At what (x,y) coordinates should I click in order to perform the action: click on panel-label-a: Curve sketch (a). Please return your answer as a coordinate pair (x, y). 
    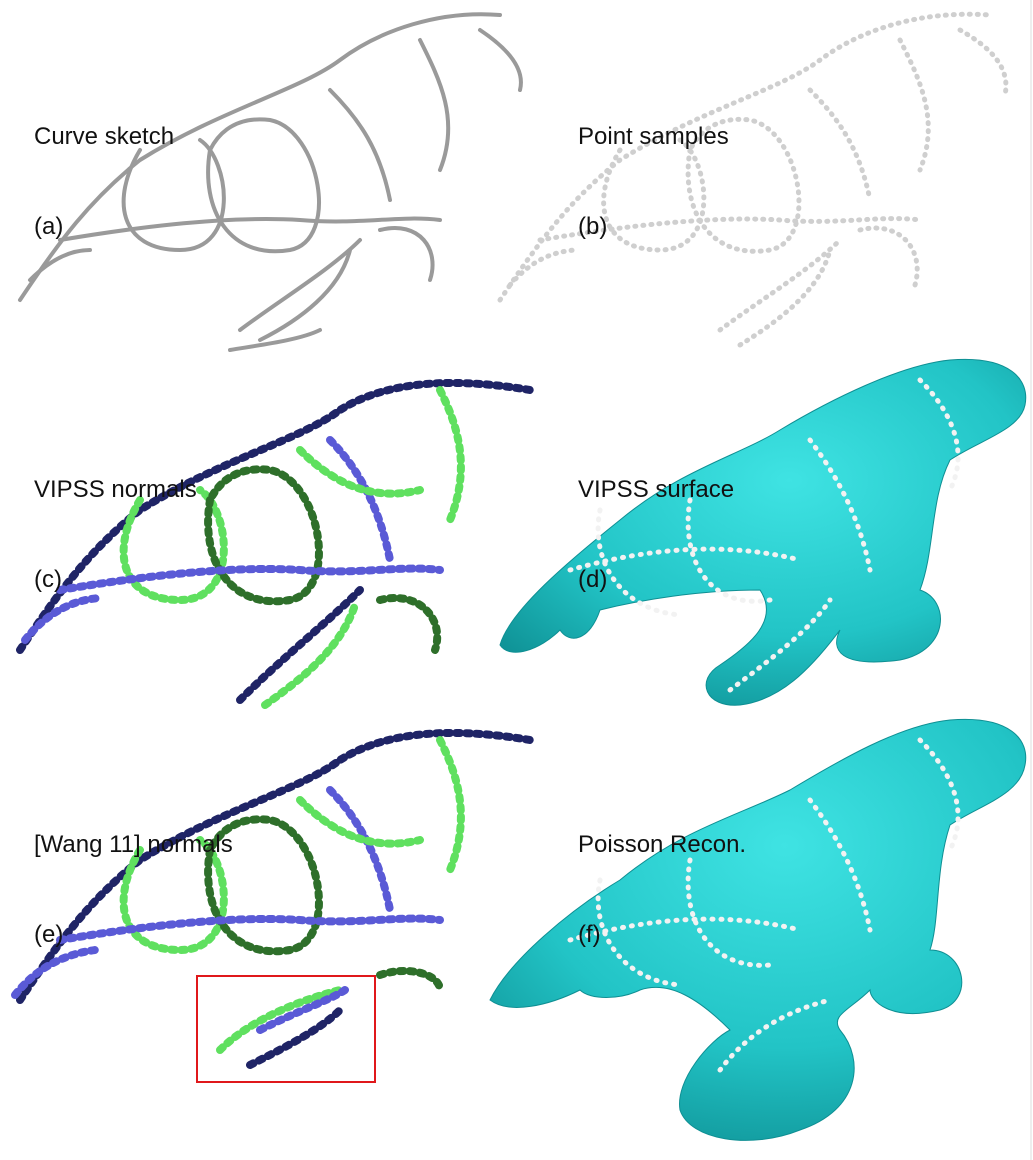
    Looking at the image, I should click on (104, 167).